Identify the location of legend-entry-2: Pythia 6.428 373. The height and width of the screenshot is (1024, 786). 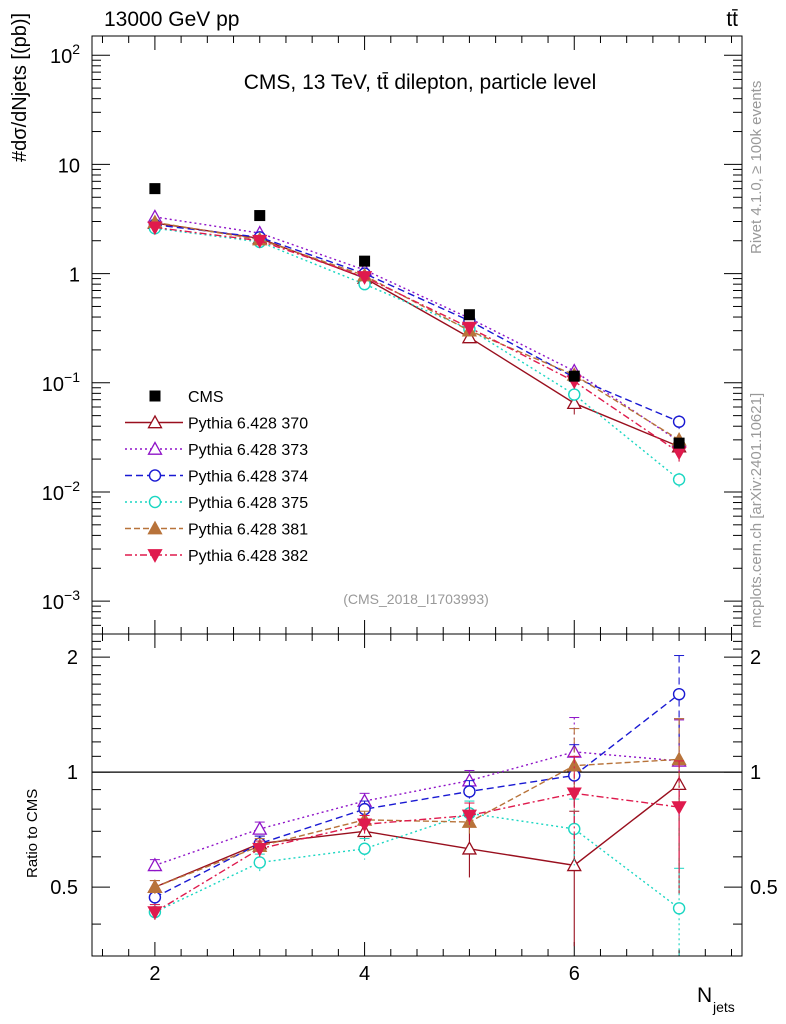
(216, 450).